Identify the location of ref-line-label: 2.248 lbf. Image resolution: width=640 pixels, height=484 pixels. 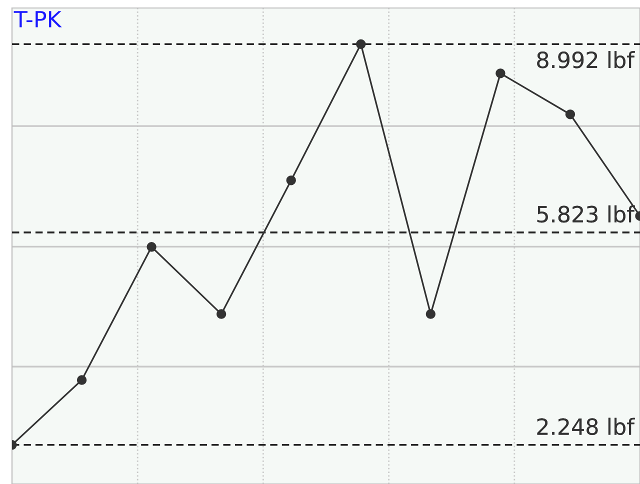
(586, 427).